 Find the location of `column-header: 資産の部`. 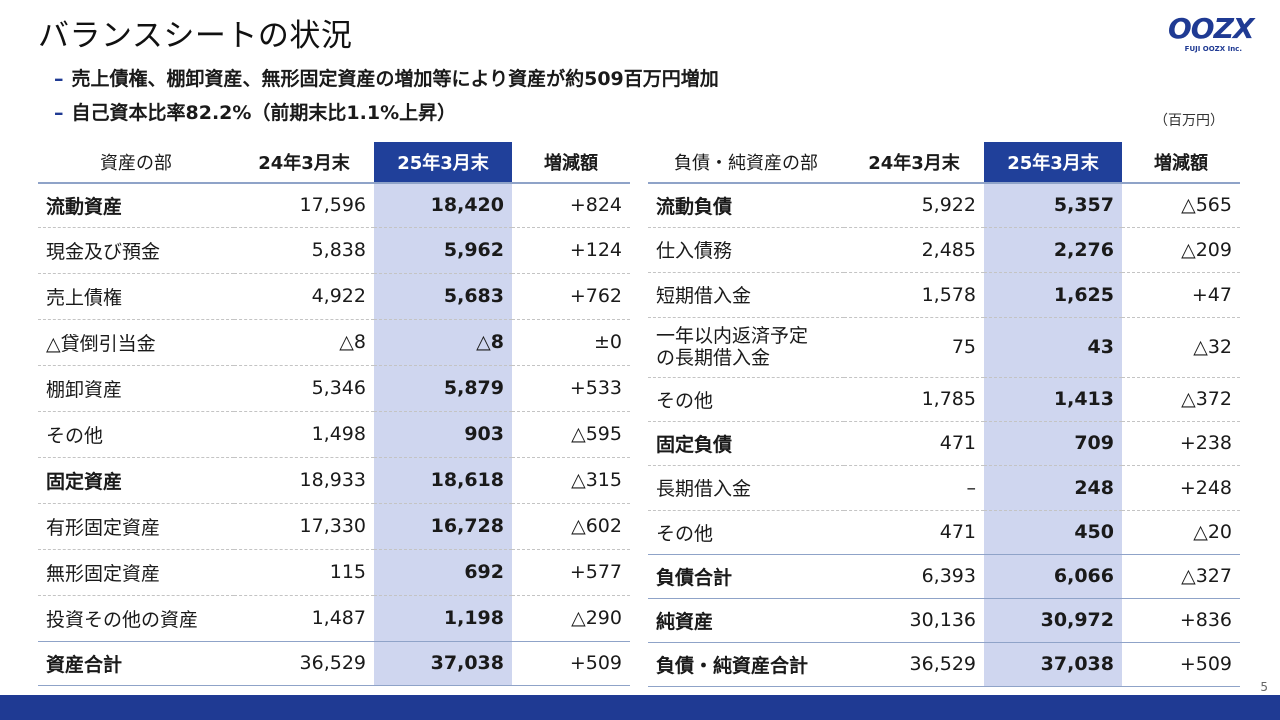

column-header: 資産の部 is located at coordinates (136, 163).